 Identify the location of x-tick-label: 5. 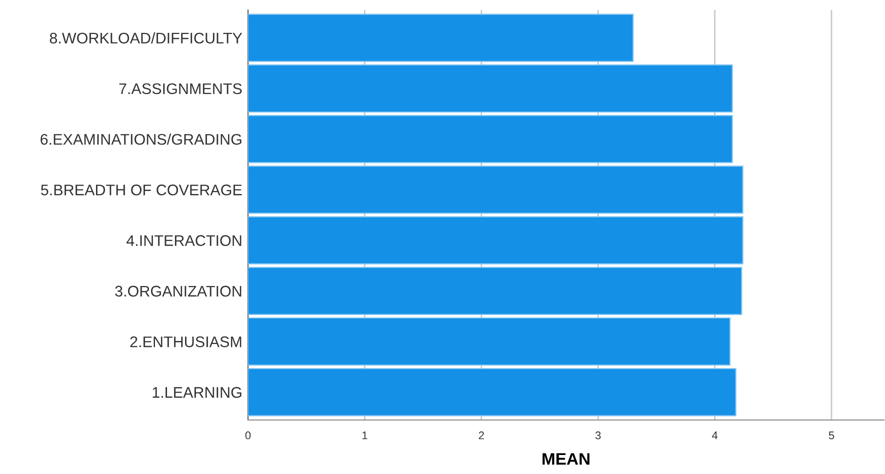
(831, 436).